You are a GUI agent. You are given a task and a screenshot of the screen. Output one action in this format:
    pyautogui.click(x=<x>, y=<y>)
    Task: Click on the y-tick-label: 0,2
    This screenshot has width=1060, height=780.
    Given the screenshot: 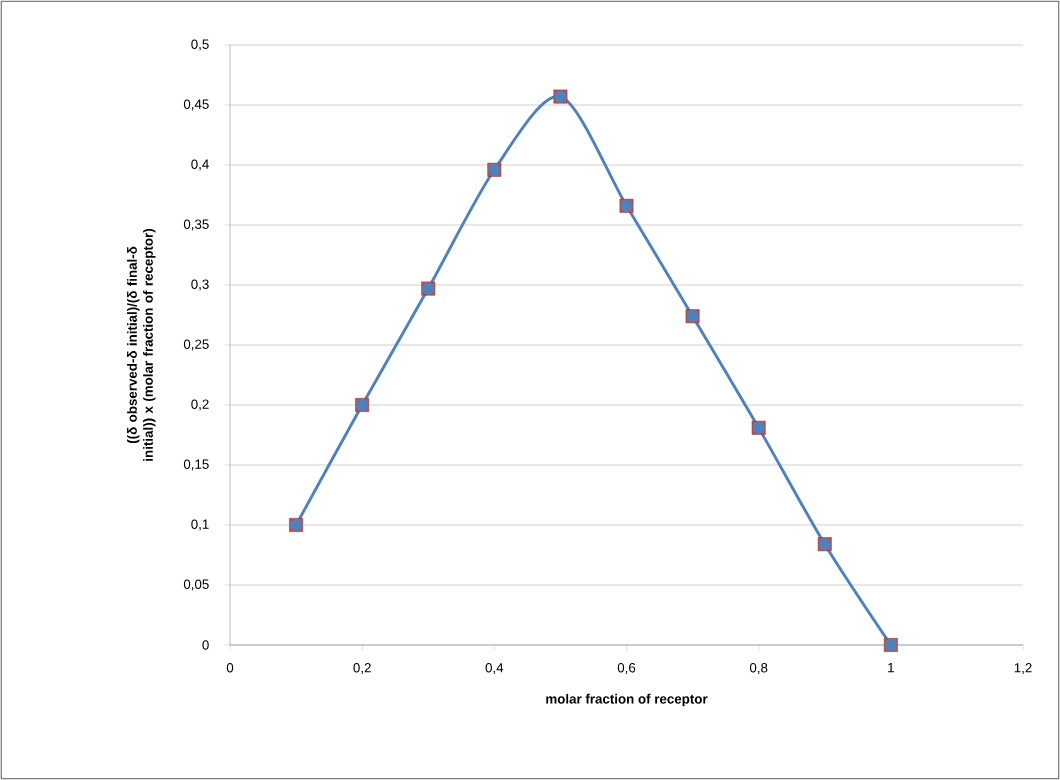 What is the action you would take?
    pyautogui.click(x=200, y=405)
    